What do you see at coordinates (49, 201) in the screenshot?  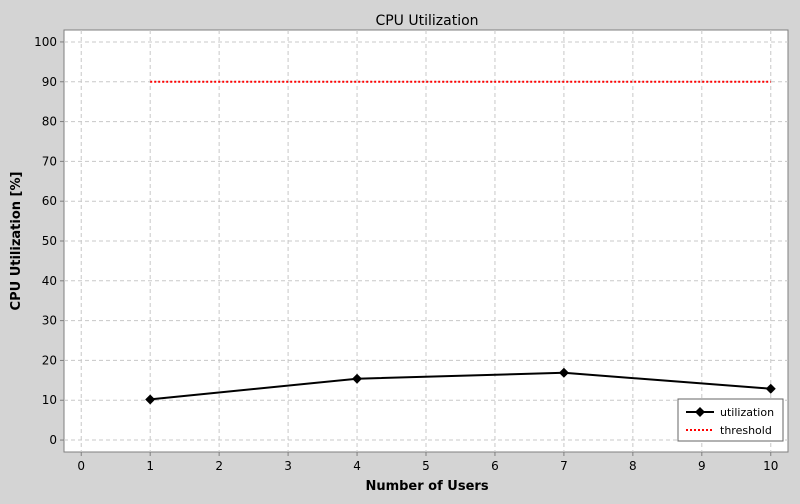 I see `y-tick-label: 60` at bounding box center [49, 201].